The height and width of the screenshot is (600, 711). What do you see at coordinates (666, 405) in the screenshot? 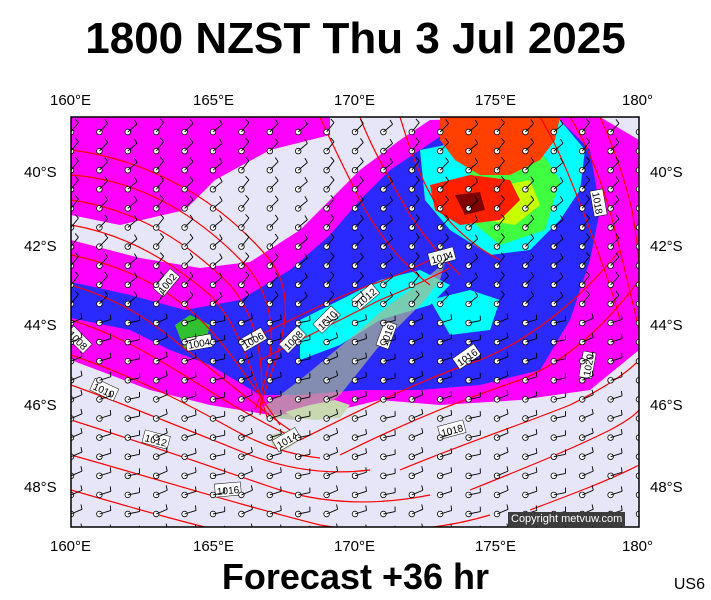
I see `lat-label-right-46: 46°S` at bounding box center [666, 405].